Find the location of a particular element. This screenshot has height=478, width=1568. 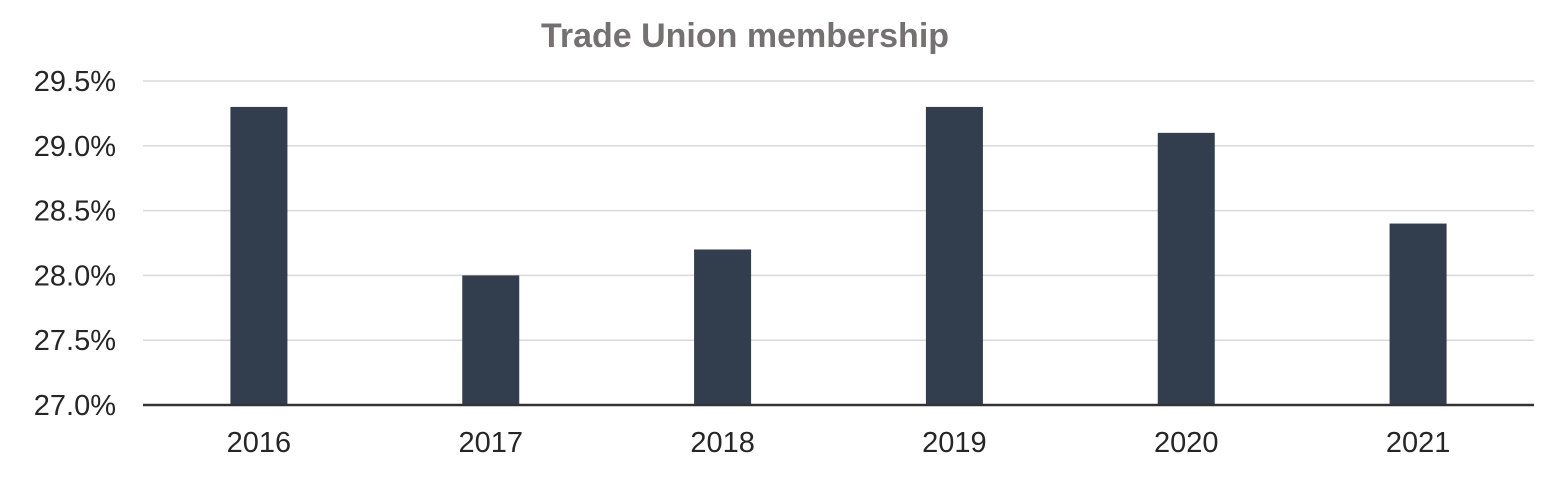

x-axis-ticks: 2016 2017 2018 2019 2020 2021 is located at coordinates (839, 443).